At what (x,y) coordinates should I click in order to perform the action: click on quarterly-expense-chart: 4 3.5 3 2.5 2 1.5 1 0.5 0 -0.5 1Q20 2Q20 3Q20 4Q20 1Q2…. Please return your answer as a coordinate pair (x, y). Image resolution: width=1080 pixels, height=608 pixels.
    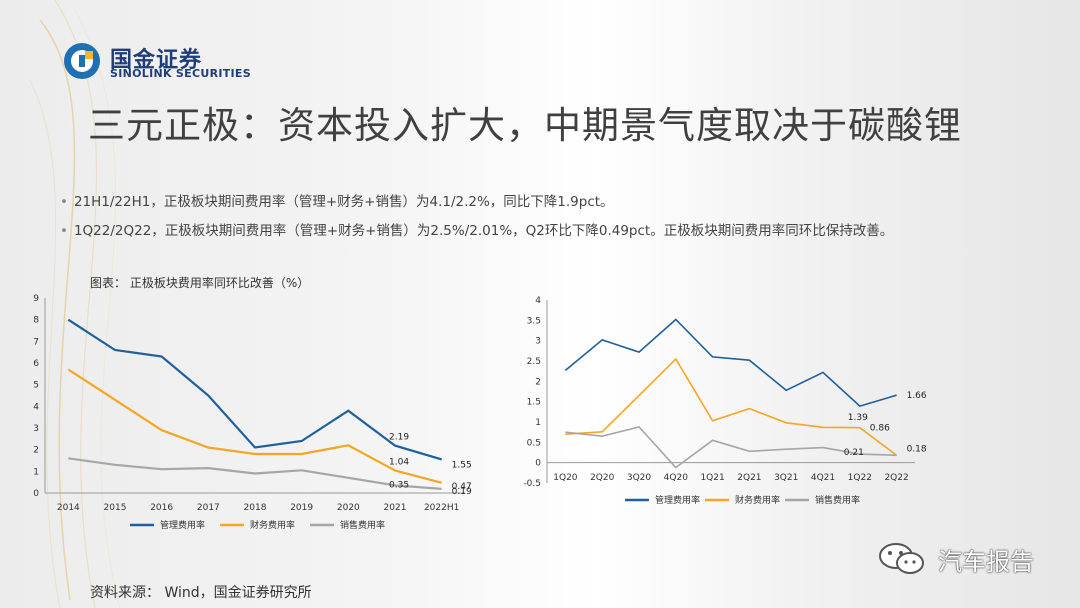
    Looking at the image, I should click on (725, 401).